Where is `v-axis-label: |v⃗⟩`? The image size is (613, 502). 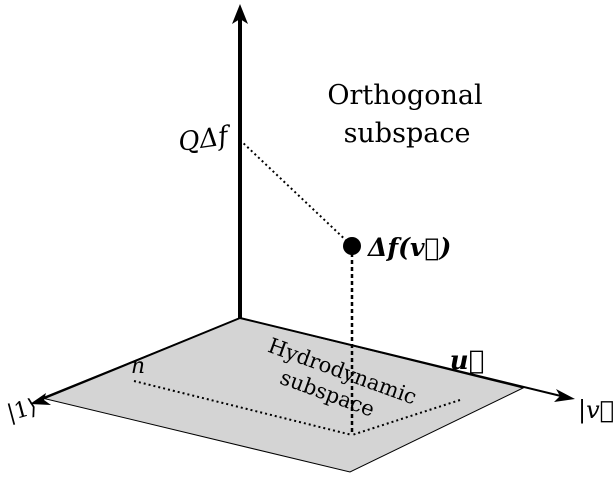
v-axis-label: |v⃗⟩ is located at coordinates (595, 410).